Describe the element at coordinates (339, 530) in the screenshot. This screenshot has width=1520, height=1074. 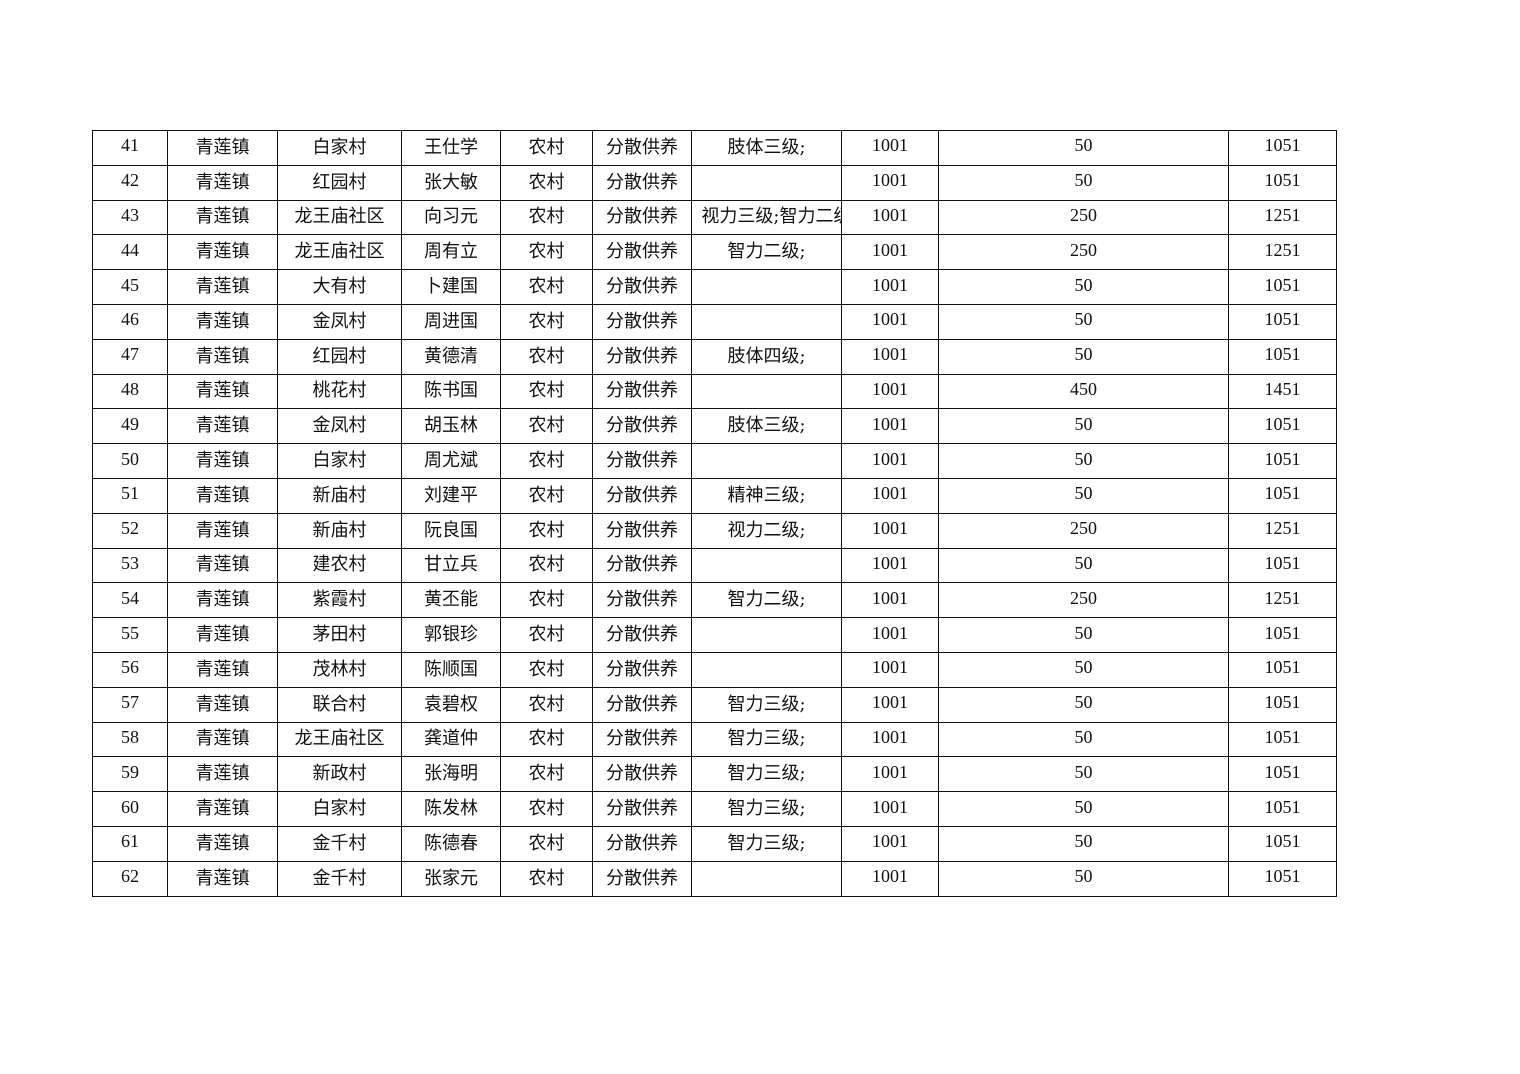
I see `village-cell: 新庙村` at that location.